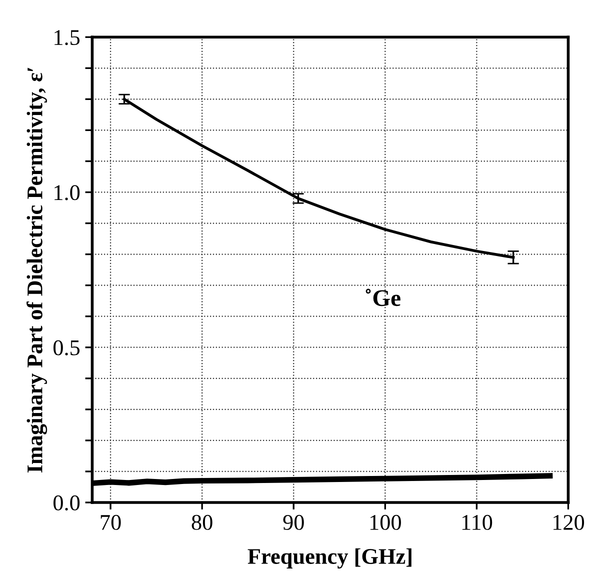 Image resolution: width=595 pixels, height=571 pixels. Describe the element at coordinates (477, 522) in the screenshot. I see `x-tick-label: 110` at that location.